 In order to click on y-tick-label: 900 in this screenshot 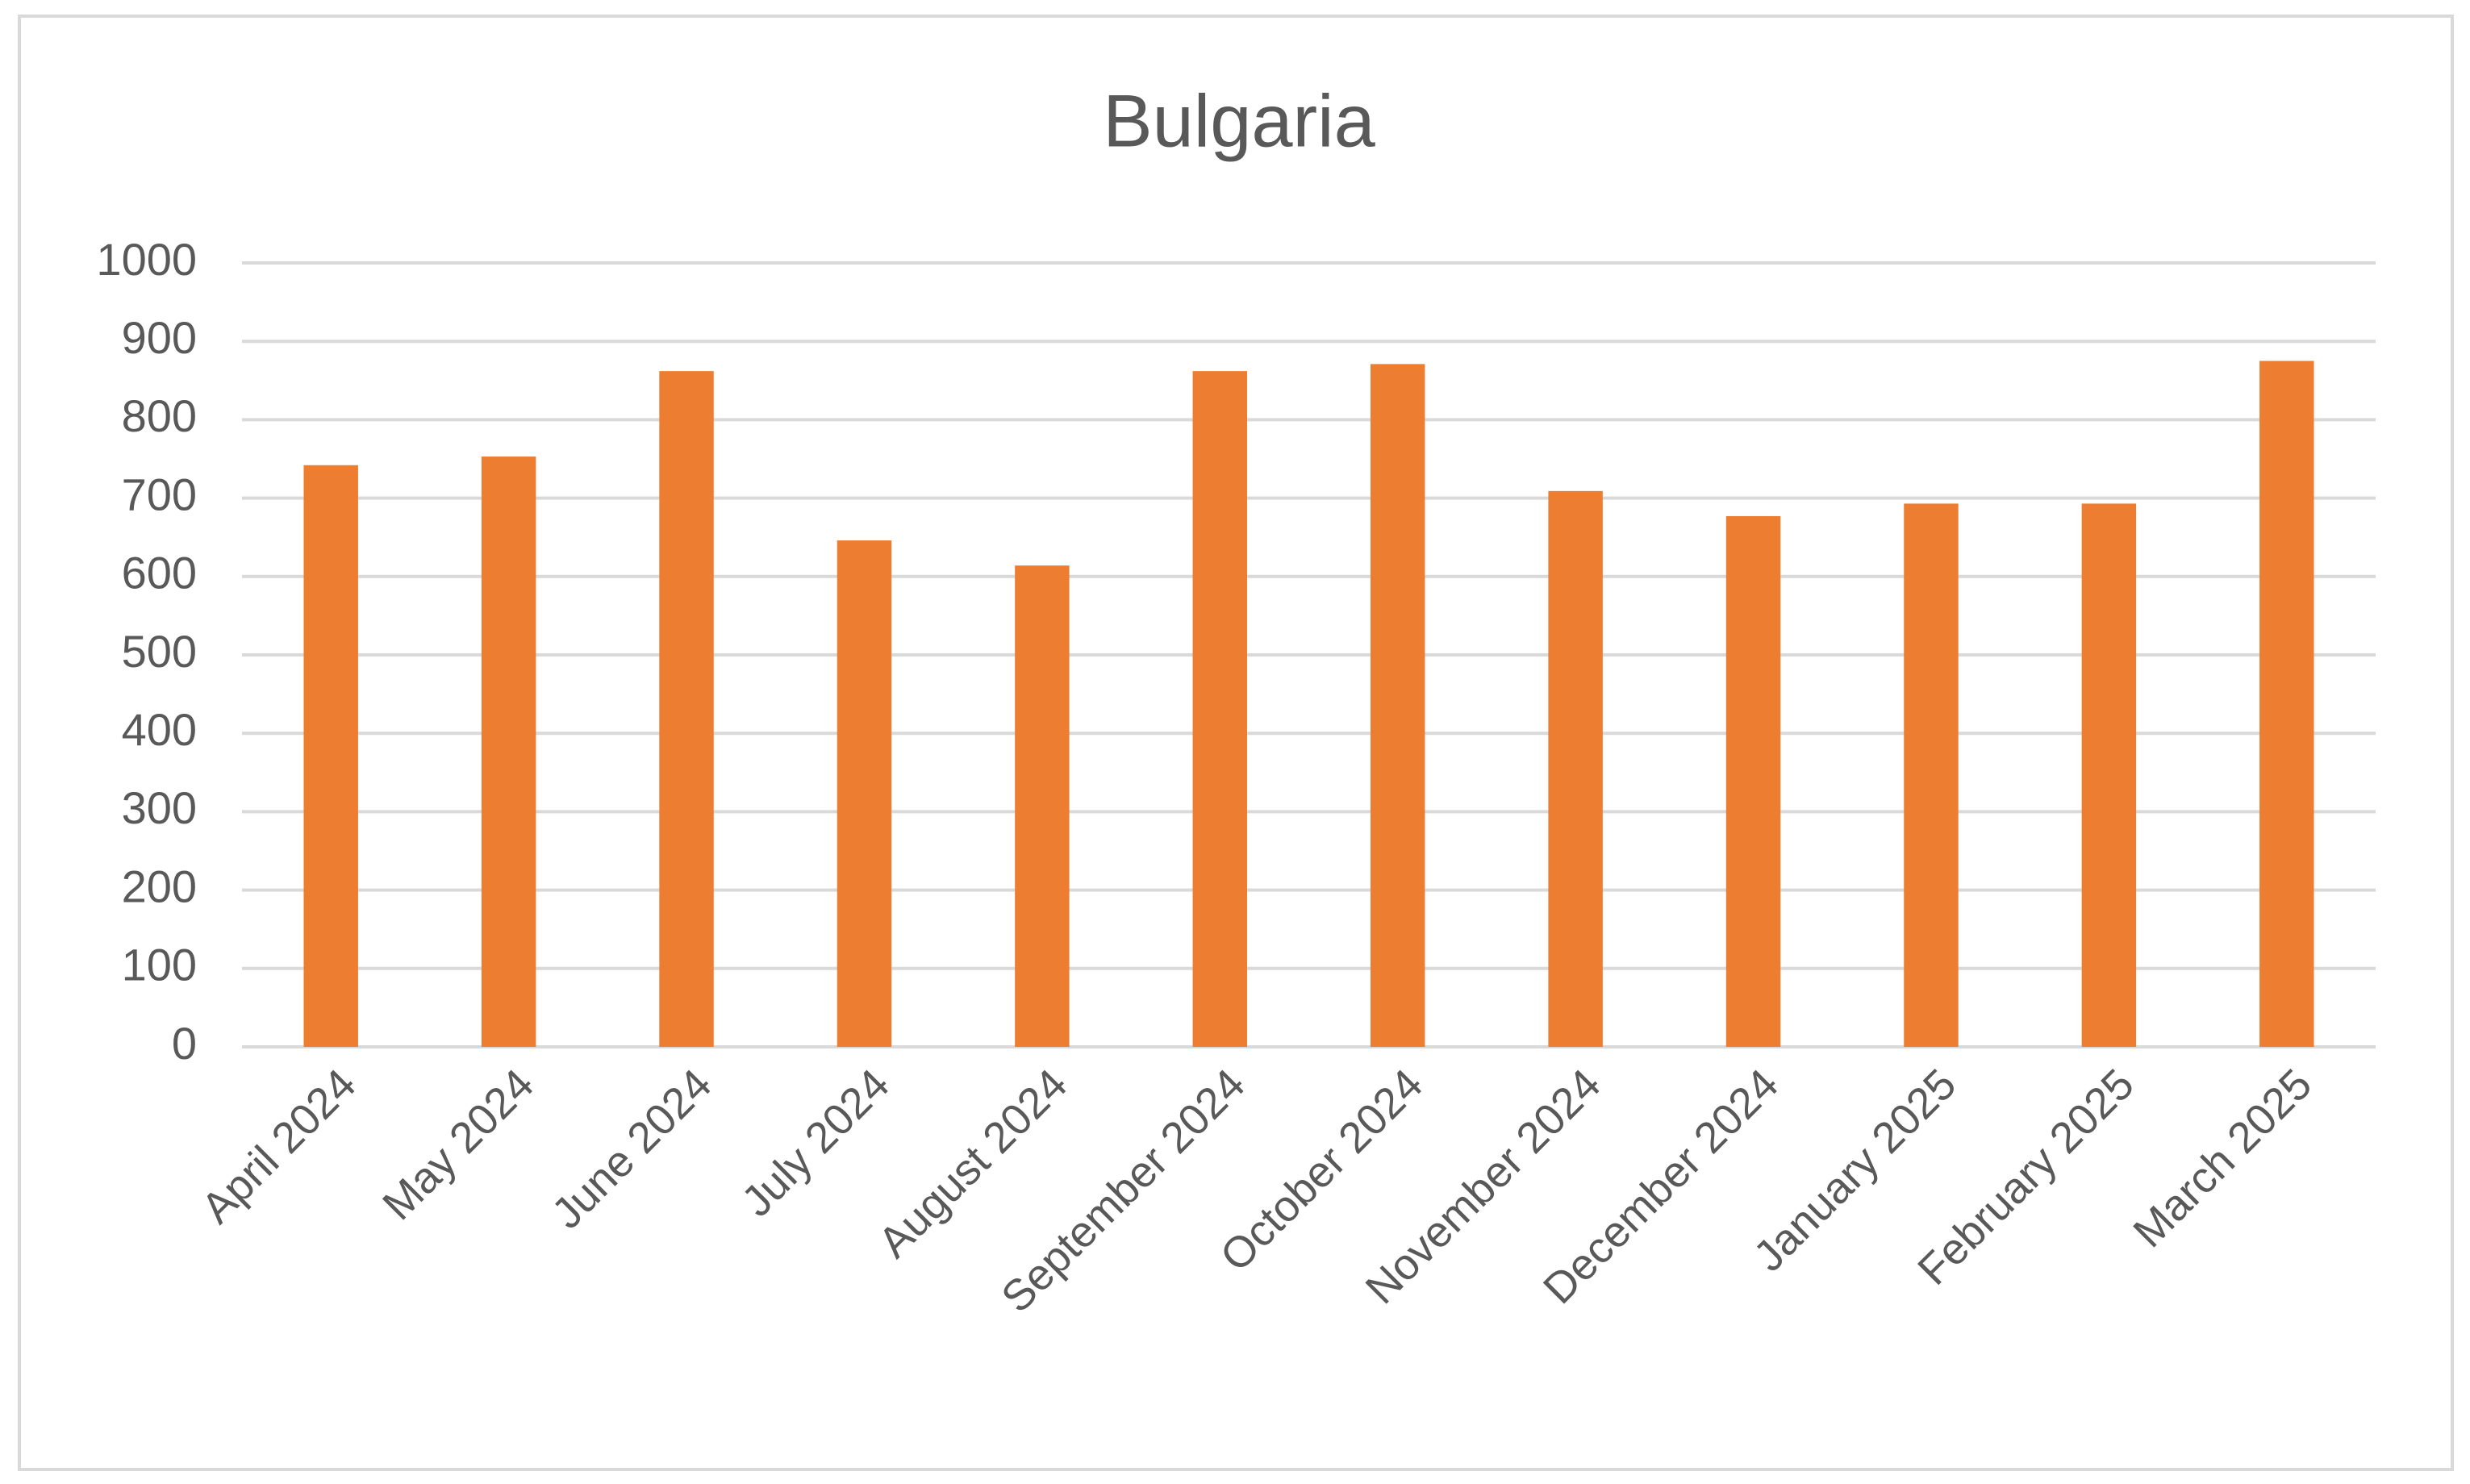, I will do `click(159, 337)`.